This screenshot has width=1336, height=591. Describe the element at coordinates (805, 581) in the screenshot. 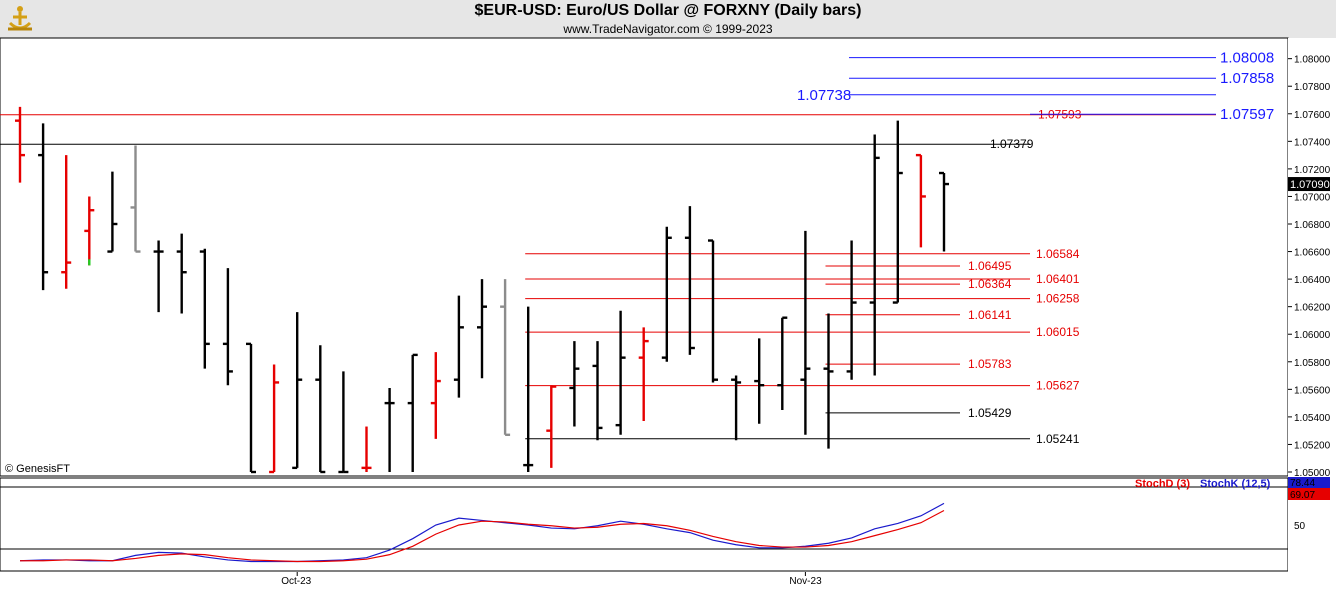

I see `x-axis-label: Nov-23` at that location.